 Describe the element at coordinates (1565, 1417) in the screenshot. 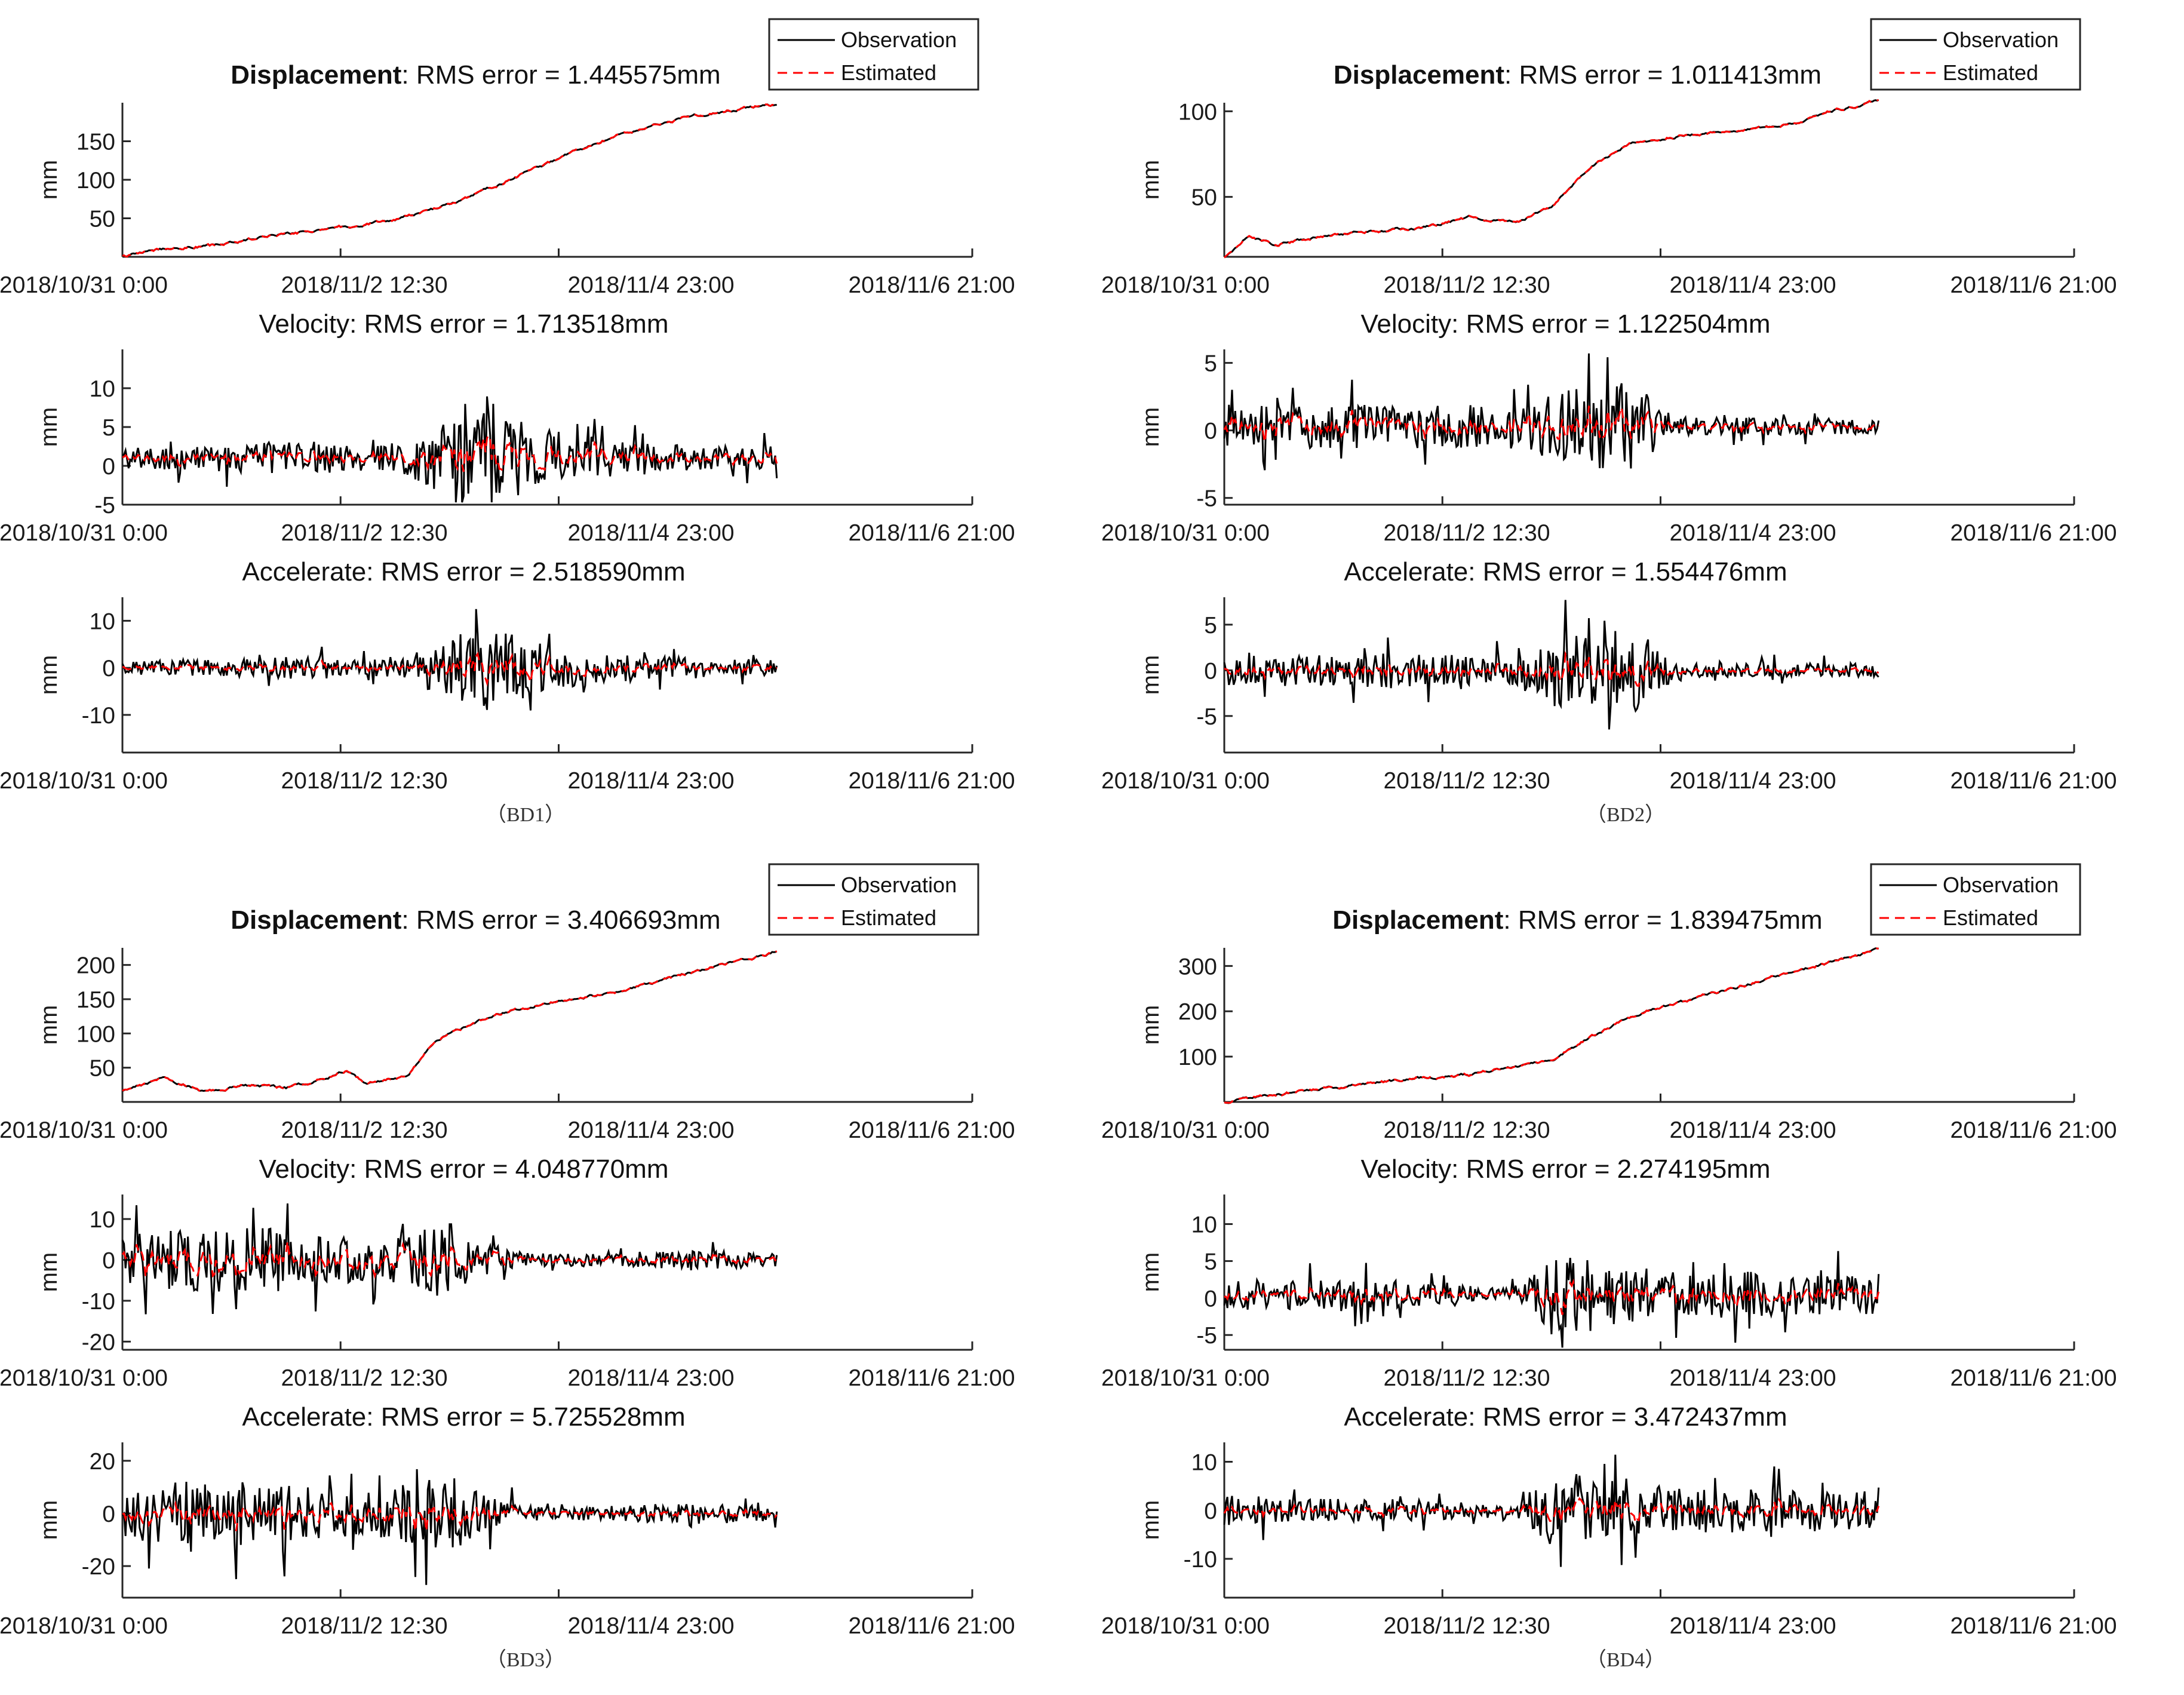

I see `subplot-title: Accelerate: RMS error = 3.472437mm` at that location.